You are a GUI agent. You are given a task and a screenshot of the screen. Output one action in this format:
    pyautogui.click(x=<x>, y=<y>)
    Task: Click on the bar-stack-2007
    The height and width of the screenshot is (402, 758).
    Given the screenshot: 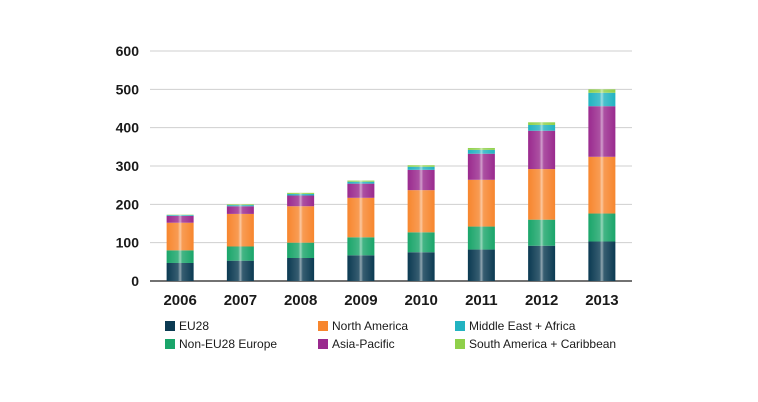 What is the action you would take?
    pyautogui.click(x=240, y=242)
    